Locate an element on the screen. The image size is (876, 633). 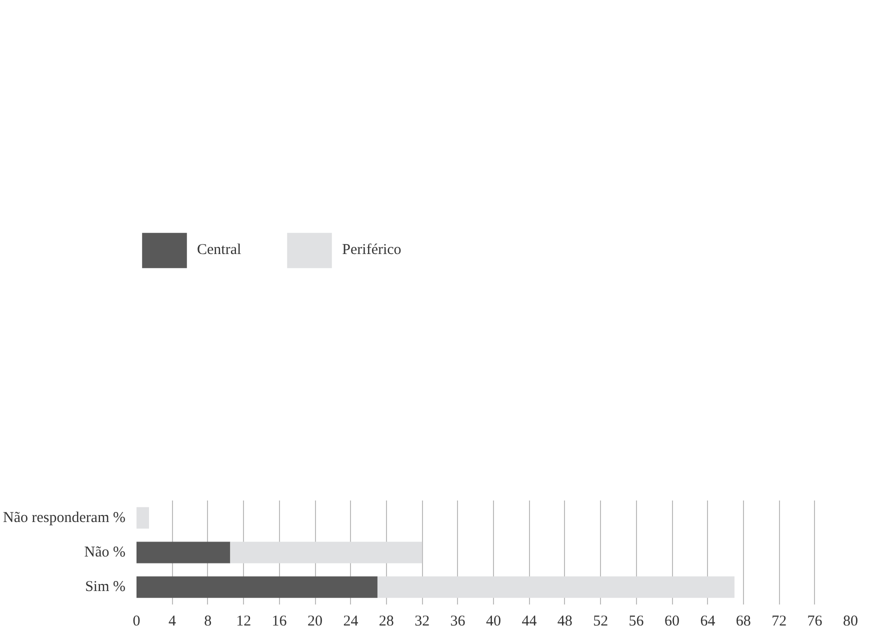
x-tick-label: 24 is located at coordinates (351, 622).